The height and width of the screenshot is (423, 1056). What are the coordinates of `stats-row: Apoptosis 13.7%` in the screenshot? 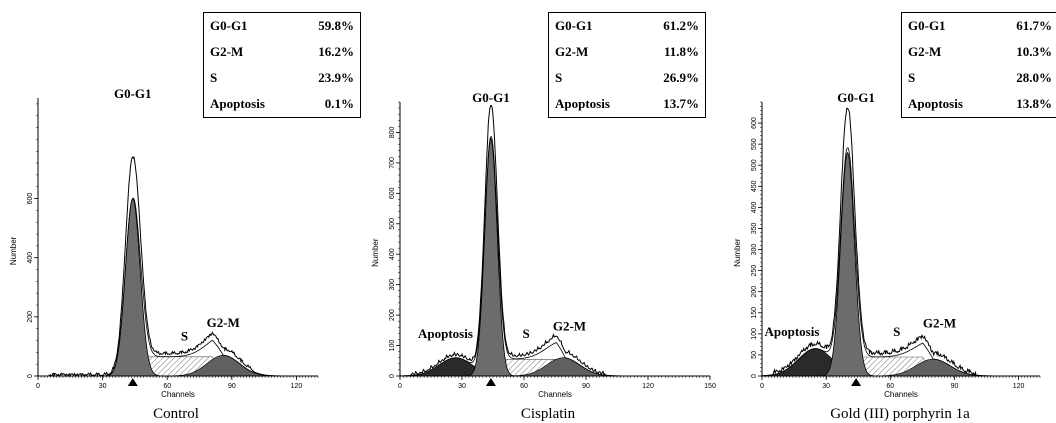 It's located at (627, 104).